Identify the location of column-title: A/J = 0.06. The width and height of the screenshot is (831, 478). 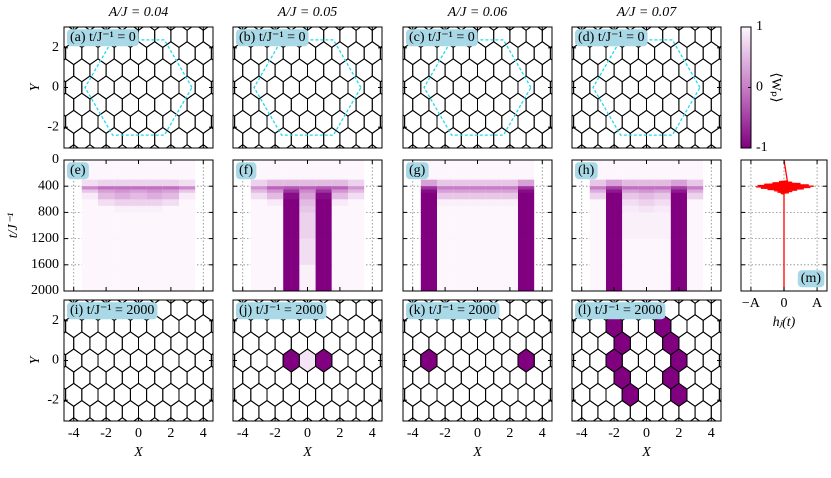
(477, 12).